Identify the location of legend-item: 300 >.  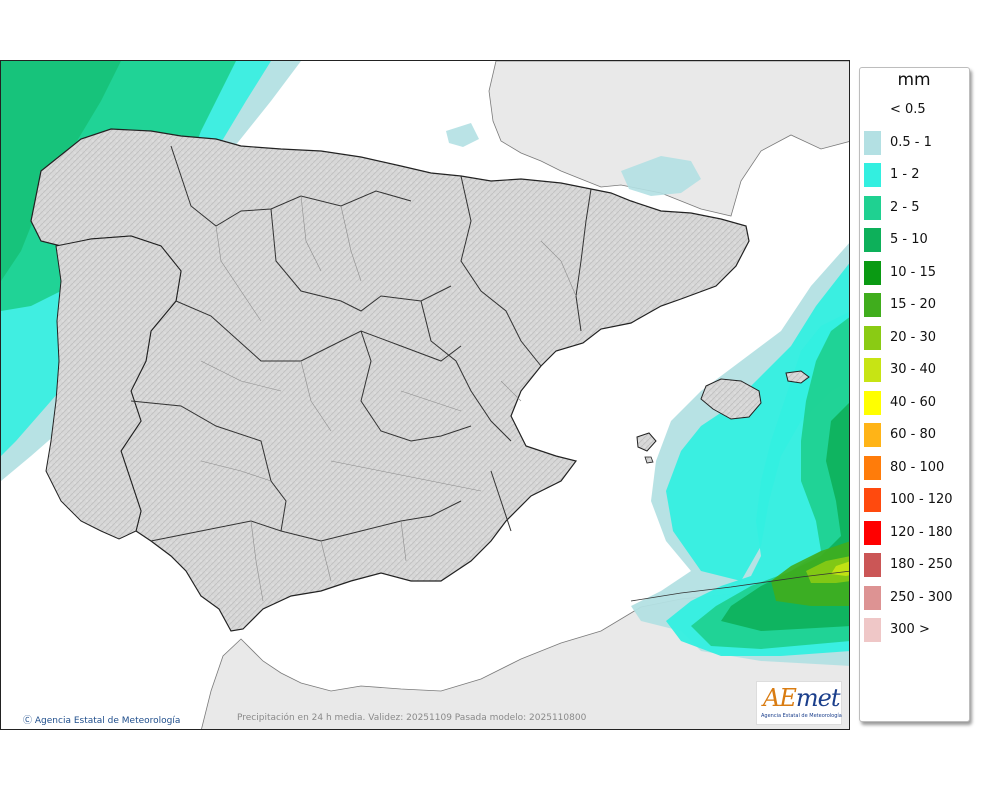
(914, 630).